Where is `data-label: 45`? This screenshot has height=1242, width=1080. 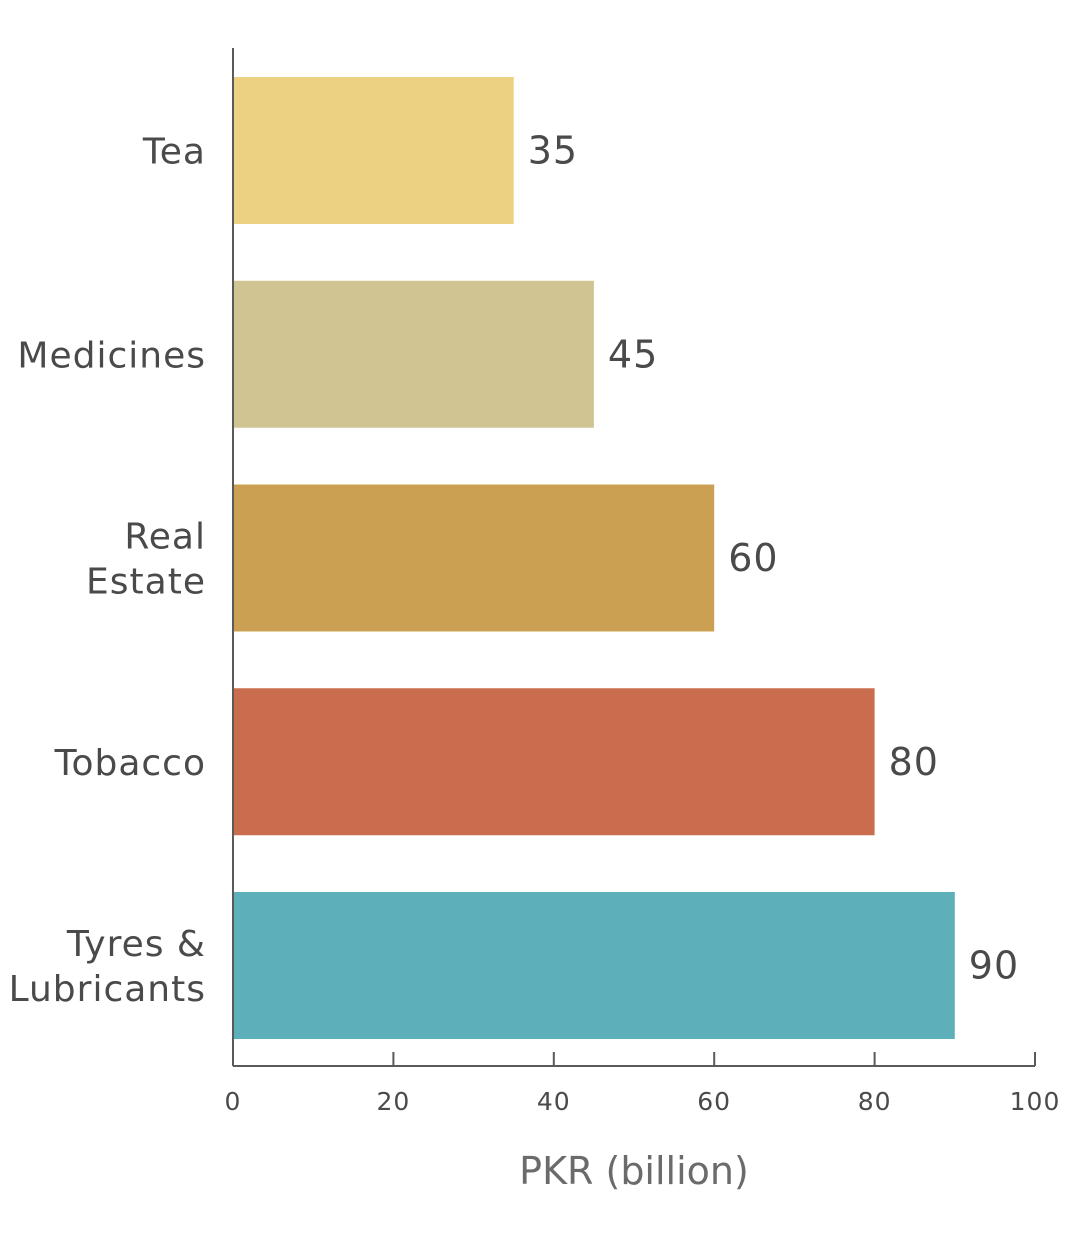
data-label: 45 is located at coordinates (633, 354).